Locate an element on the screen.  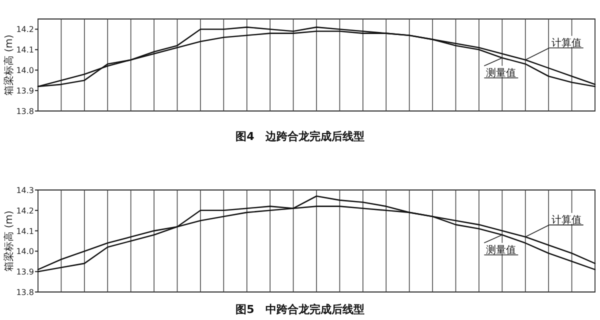
y-tick-label: 14.3 is located at coordinates (25, 190).